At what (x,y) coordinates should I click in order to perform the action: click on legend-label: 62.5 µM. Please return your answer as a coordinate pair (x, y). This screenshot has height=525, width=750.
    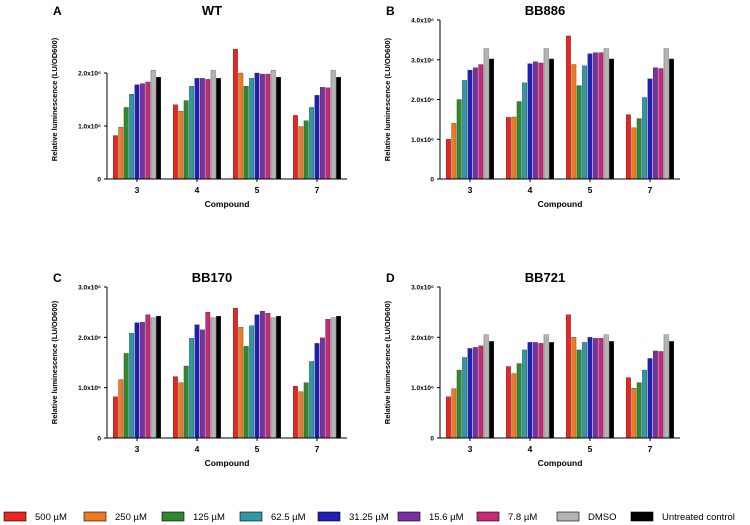
    Looking at the image, I should click on (288, 517).